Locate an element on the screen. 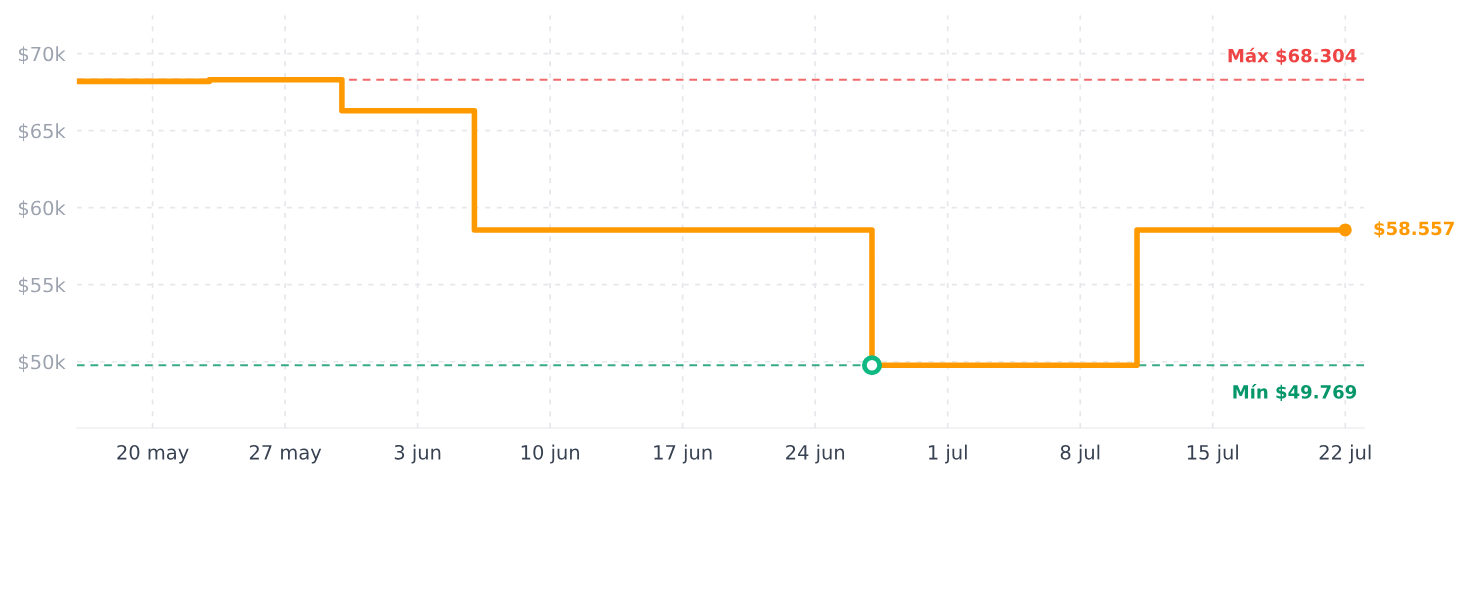 This screenshot has height=607, width=1478. x-tick-label: 3 jun is located at coordinates (417, 454).